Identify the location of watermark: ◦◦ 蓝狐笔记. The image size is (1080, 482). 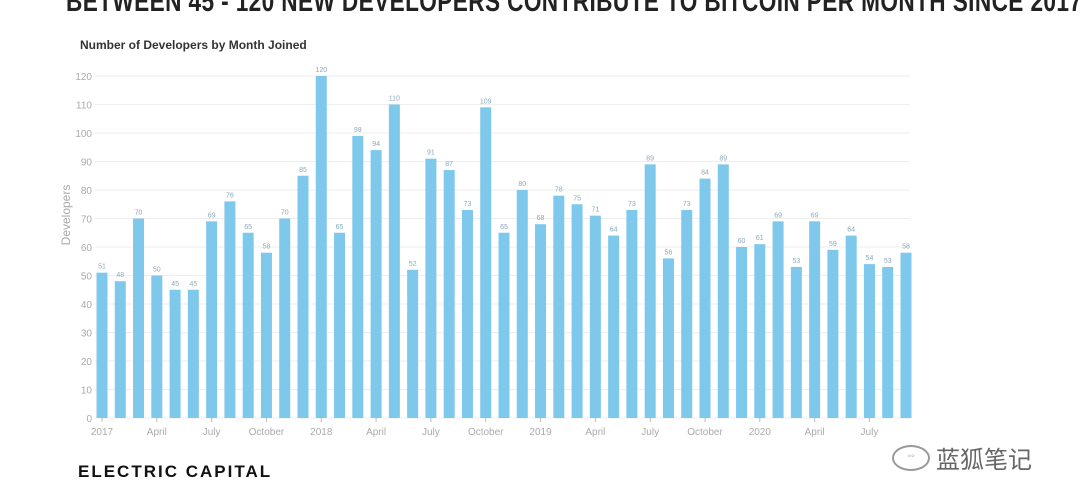
(962, 457).